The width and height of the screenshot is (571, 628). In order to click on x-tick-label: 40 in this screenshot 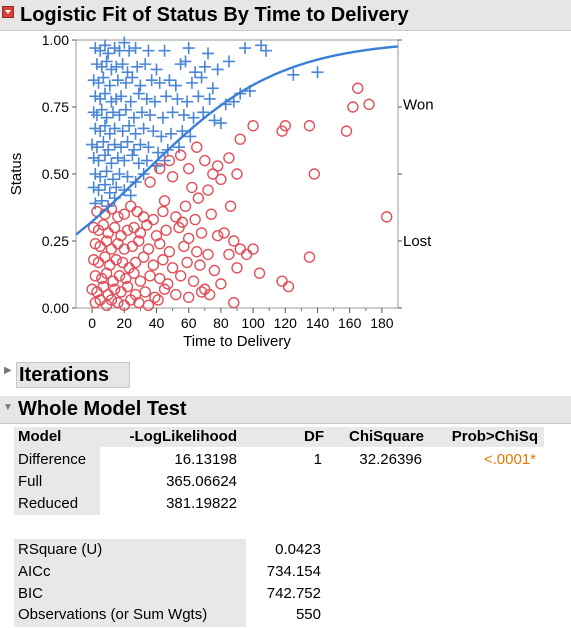, I will do `click(157, 323)`.